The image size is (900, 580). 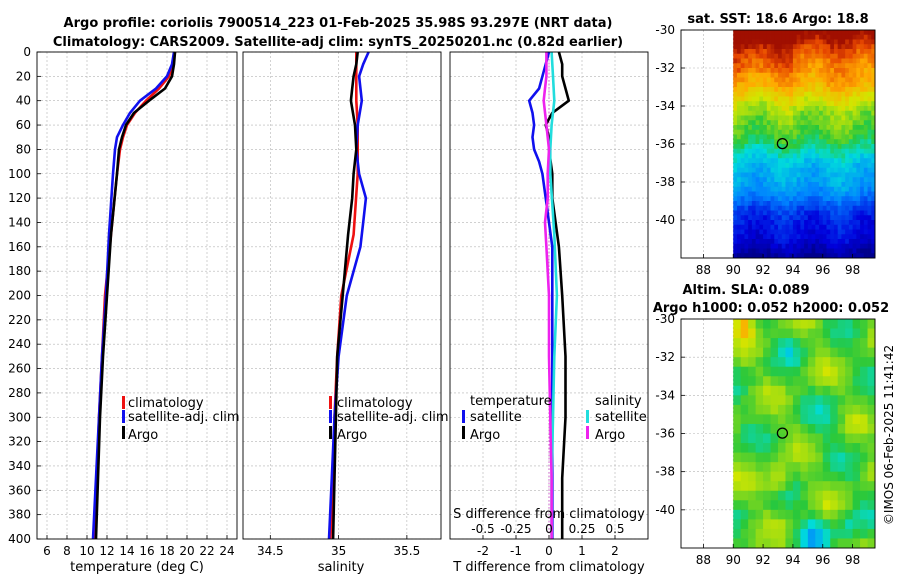 What do you see at coordinates (665, 144) in the screenshot?
I see `lat-tick-label: -36` at bounding box center [665, 144].